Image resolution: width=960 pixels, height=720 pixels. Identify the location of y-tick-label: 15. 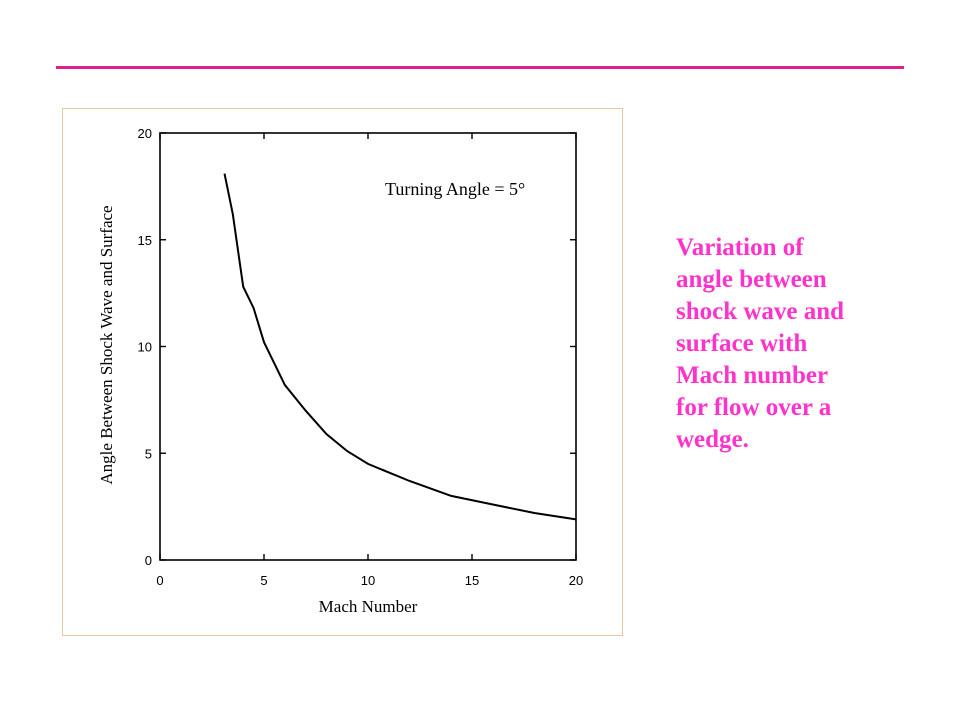
(145, 240).